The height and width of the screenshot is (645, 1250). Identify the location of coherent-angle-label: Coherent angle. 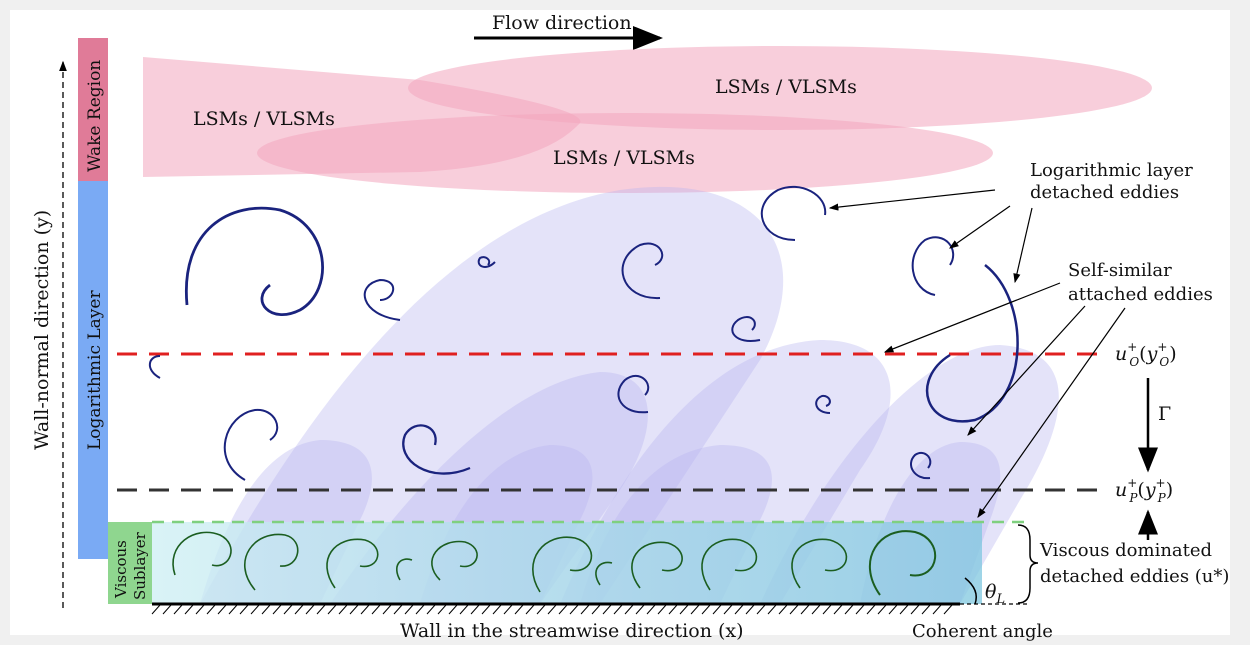
(982, 631).